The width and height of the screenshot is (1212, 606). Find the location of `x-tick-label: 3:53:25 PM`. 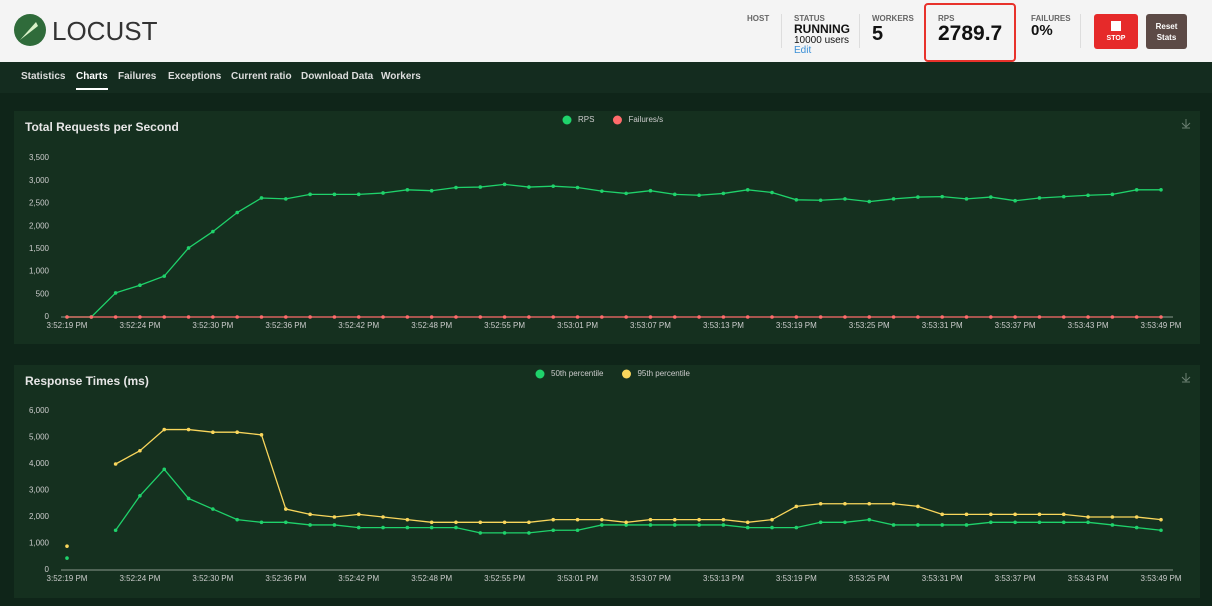

x-tick-label: 3:53:25 PM is located at coordinates (869, 578).